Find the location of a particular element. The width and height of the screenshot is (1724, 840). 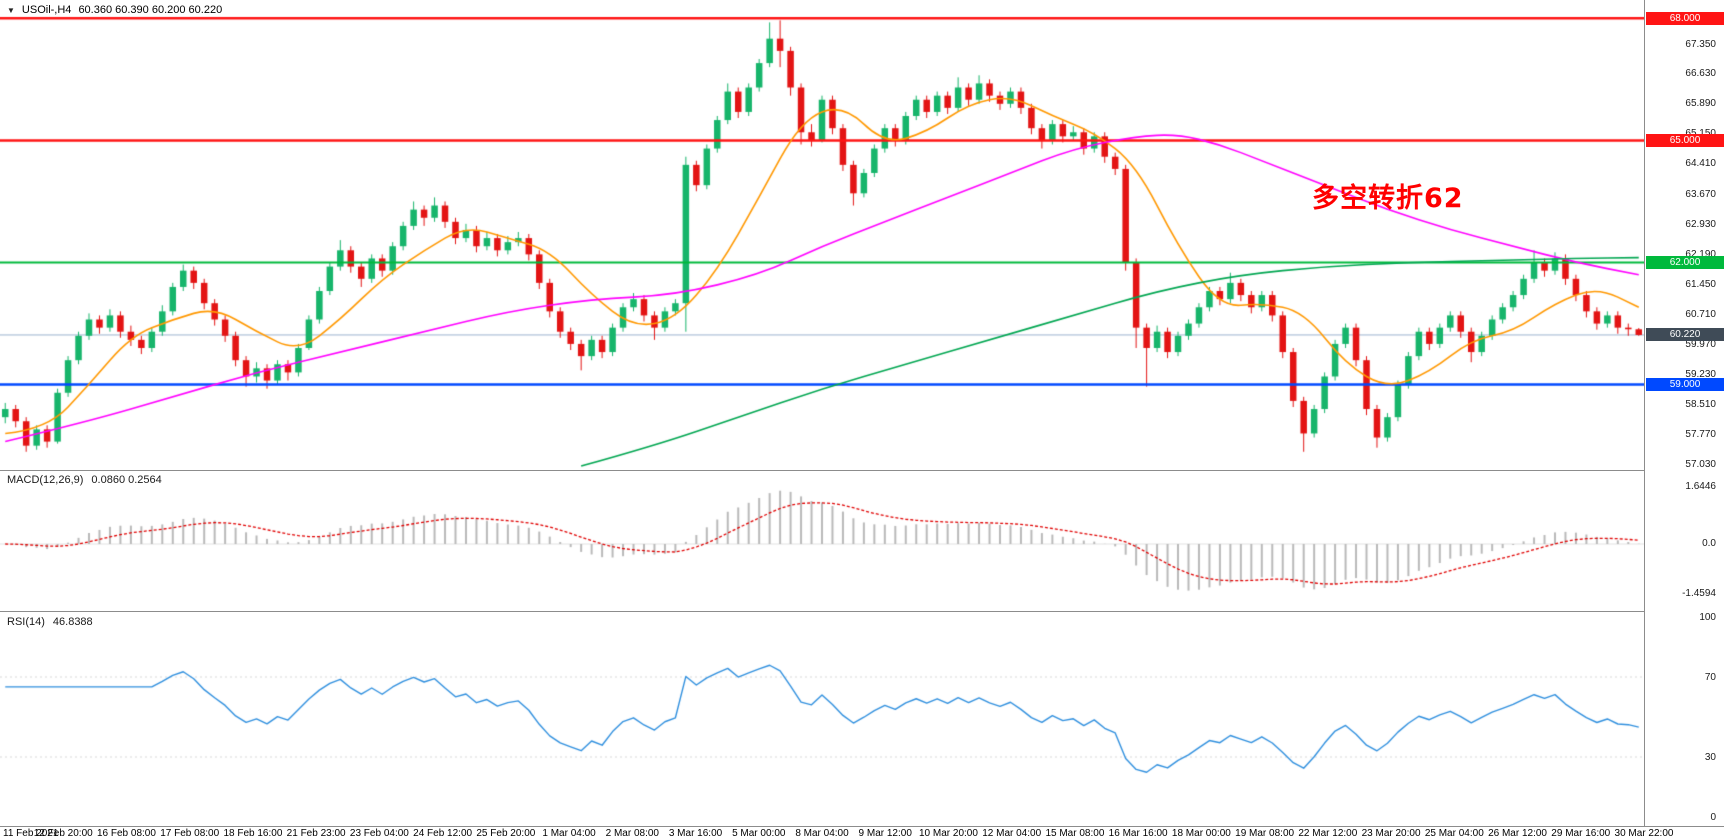

time-axis-label: 16 Feb 08:00 is located at coordinates (126, 833).